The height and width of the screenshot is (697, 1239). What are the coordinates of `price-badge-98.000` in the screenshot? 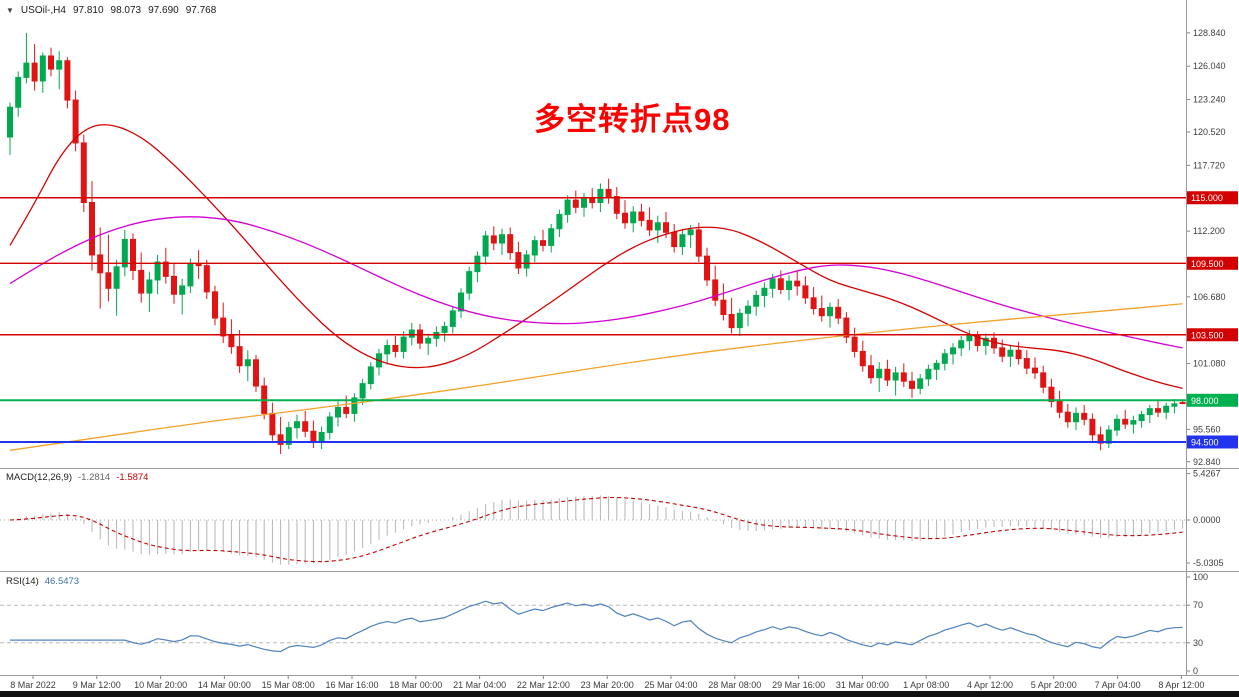 It's located at (1212, 400).